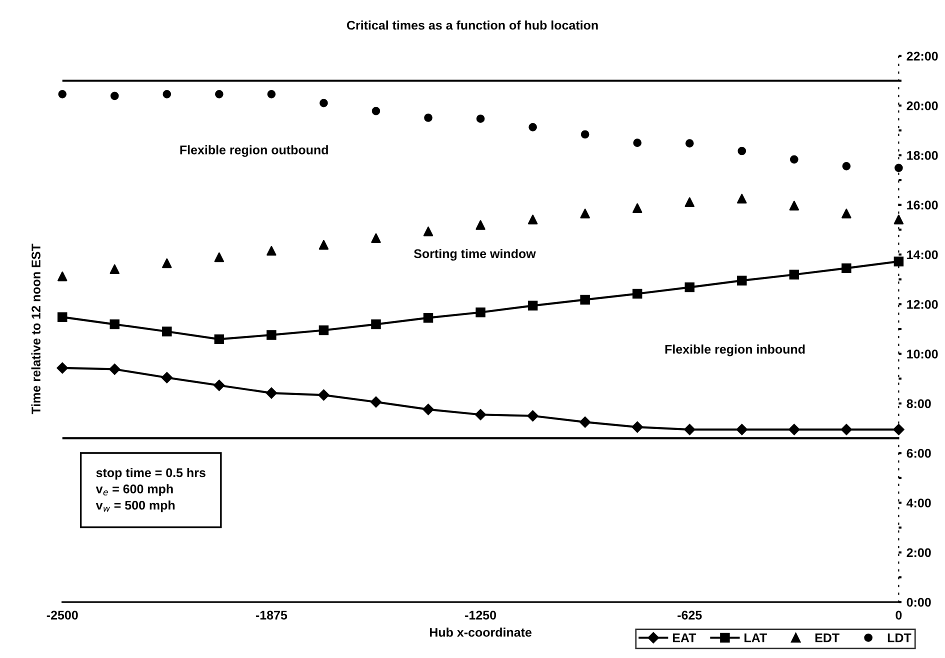 This screenshot has height=658, width=945. What do you see at coordinates (922, 304) in the screenshot?
I see `y-tick-label: 12:00` at bounding box center [922, 304].